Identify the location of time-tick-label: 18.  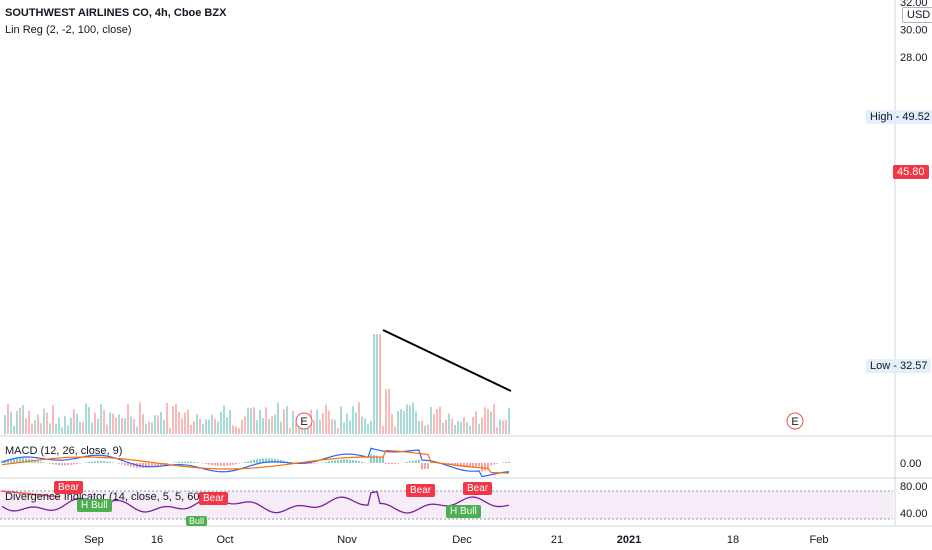
(733, 540).